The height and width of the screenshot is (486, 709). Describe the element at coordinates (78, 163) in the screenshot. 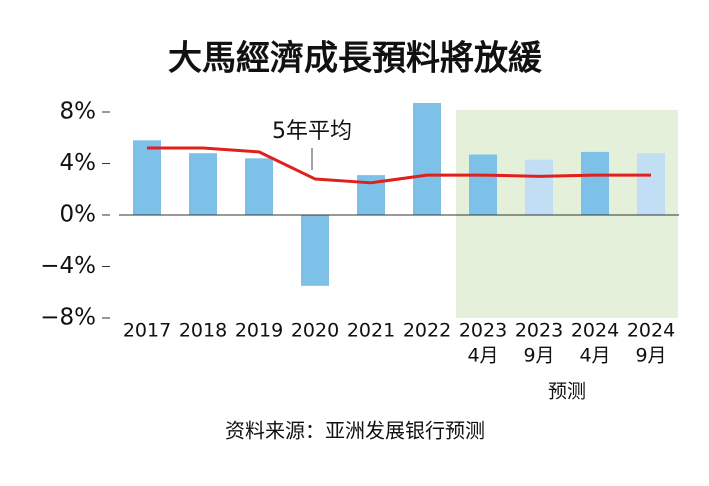

I see `y-tick-label: 4%` at that location.